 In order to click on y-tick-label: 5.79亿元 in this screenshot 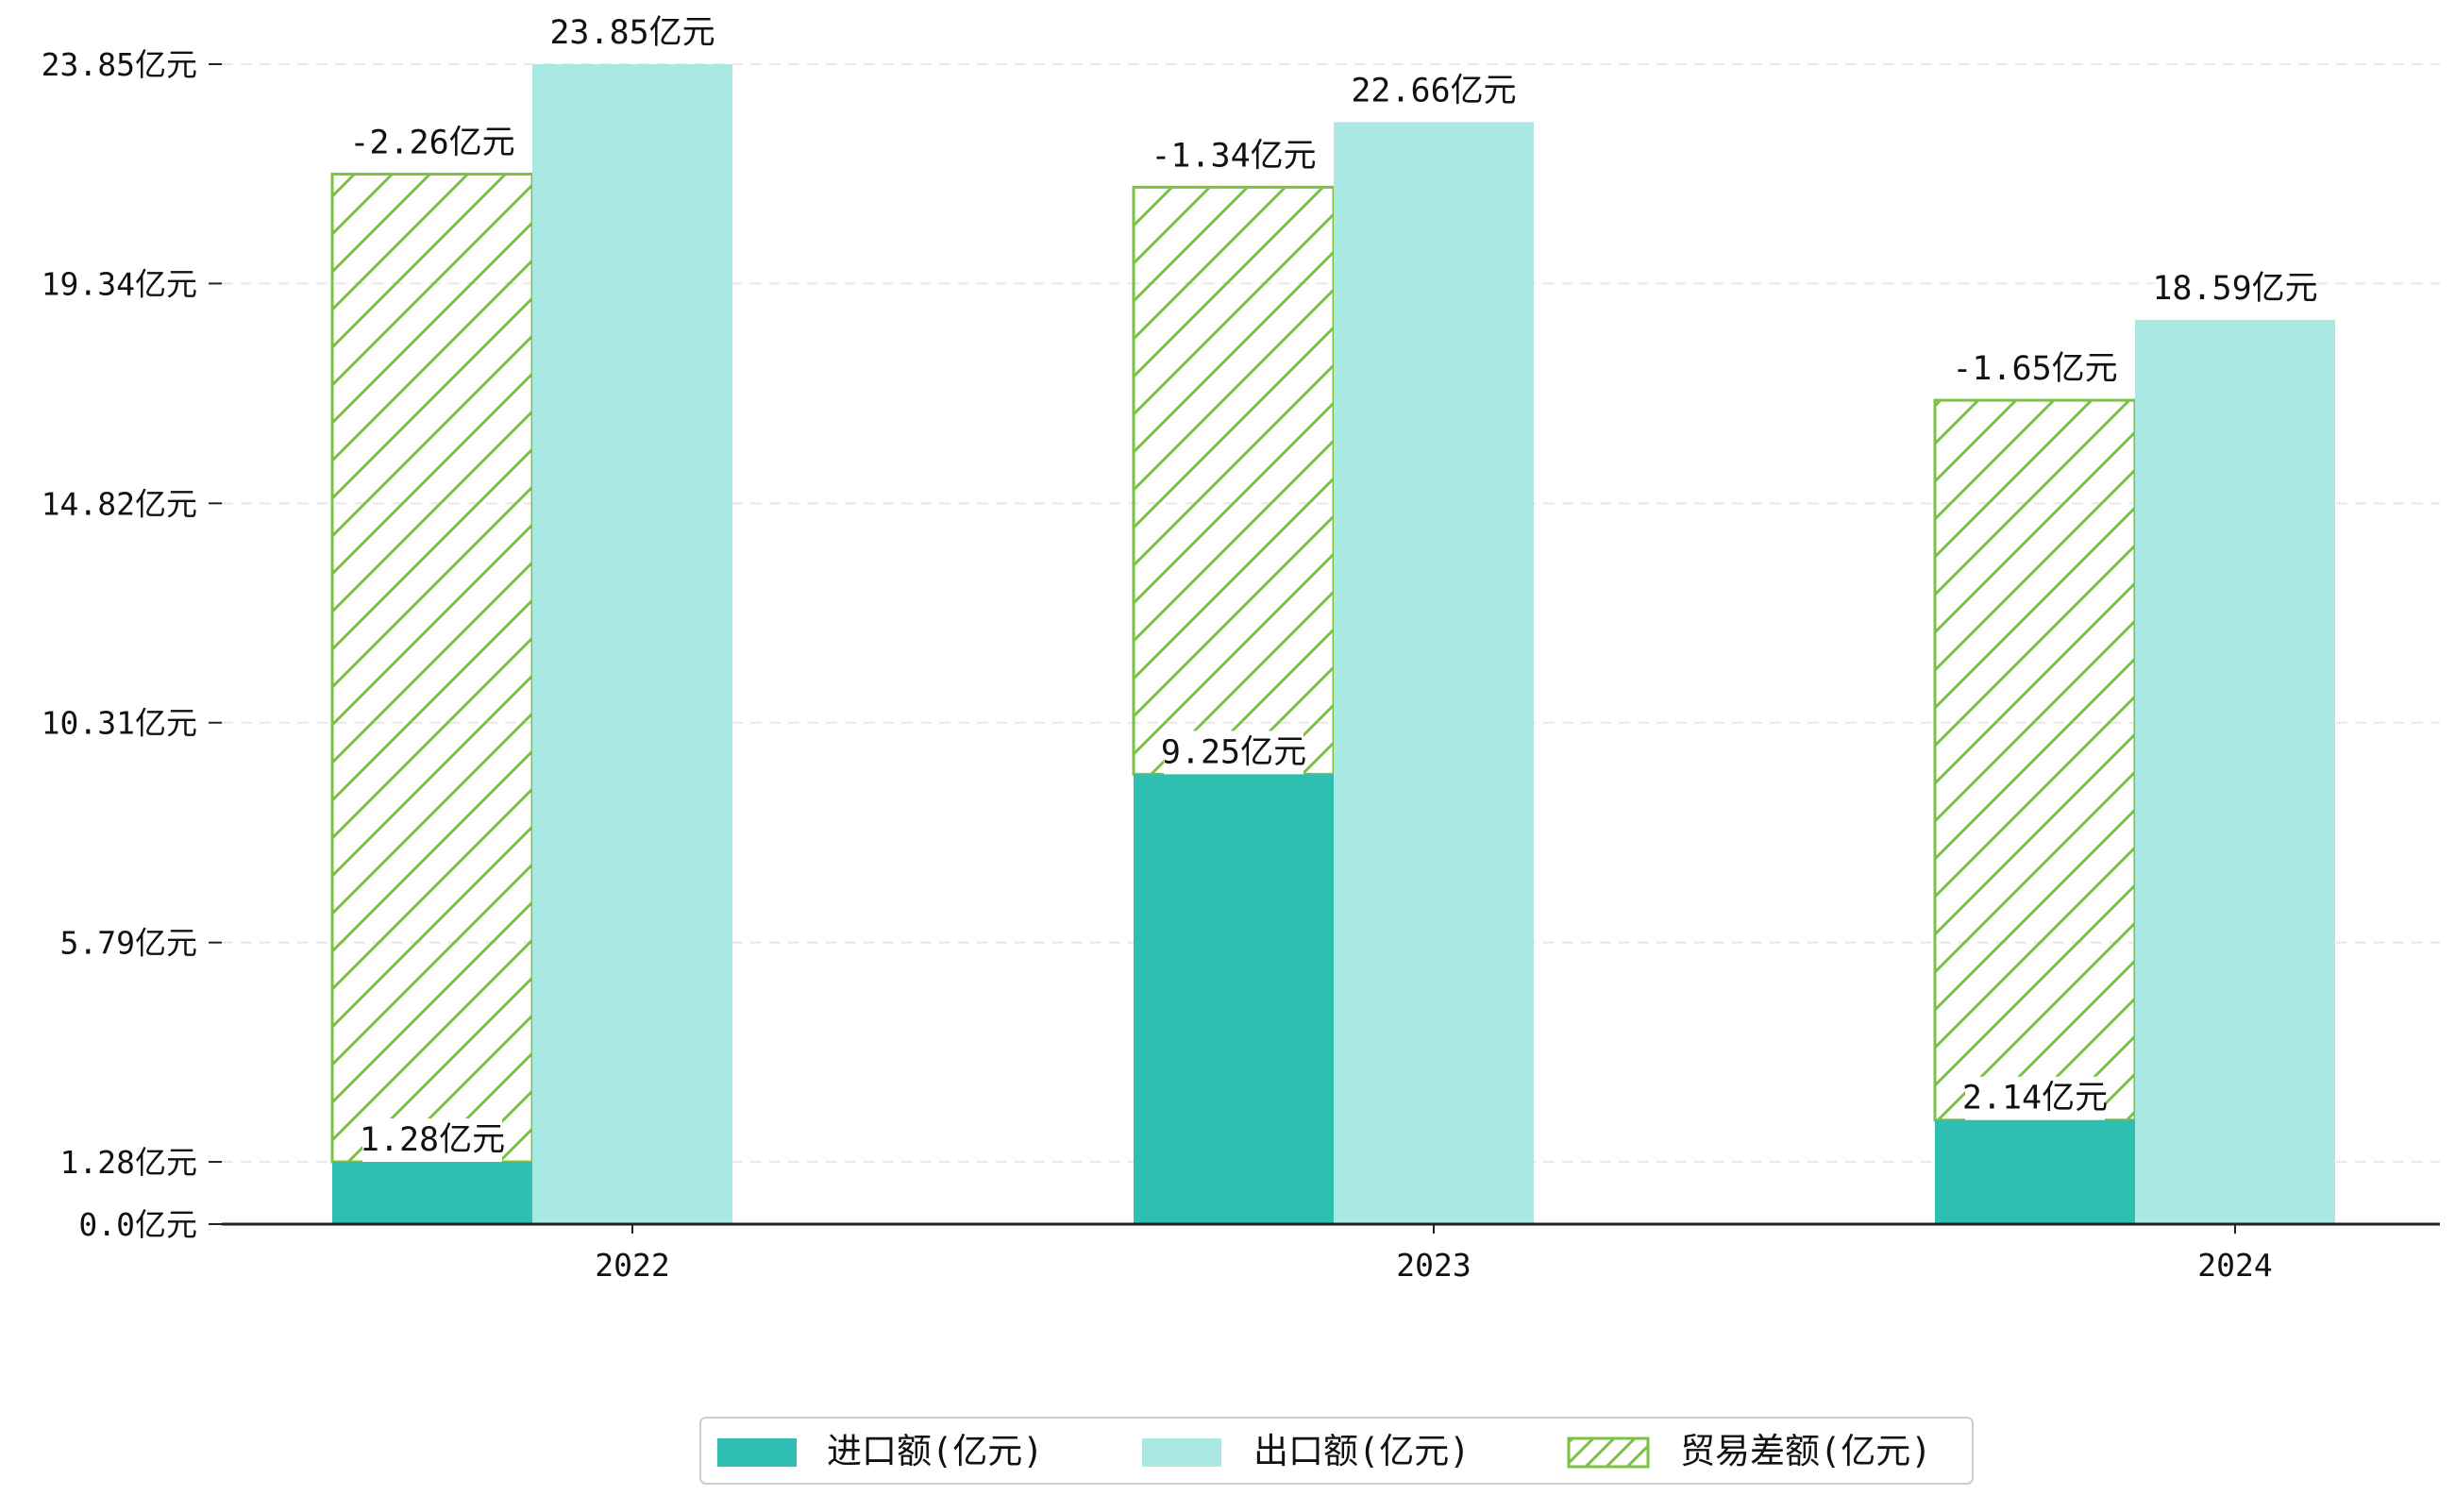, I will do `click(128, 943)`.